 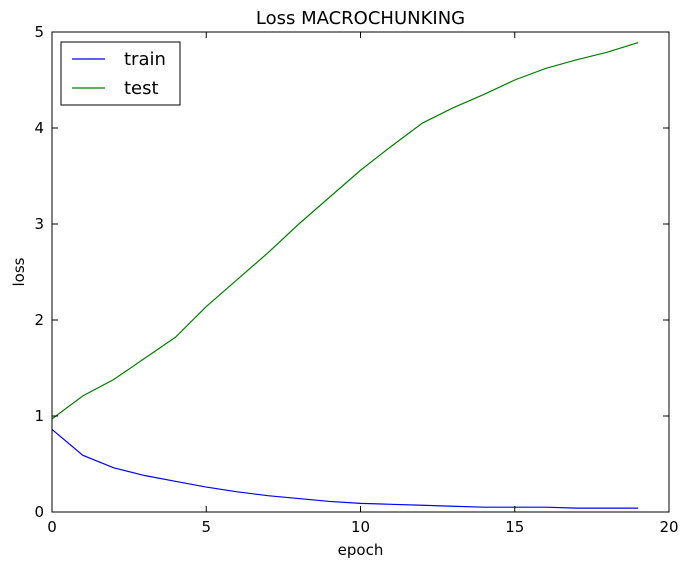 What do you see at coordinates (345, 468) in the screenshot?
I see `series-line-train` at bounding box center [345, 468].